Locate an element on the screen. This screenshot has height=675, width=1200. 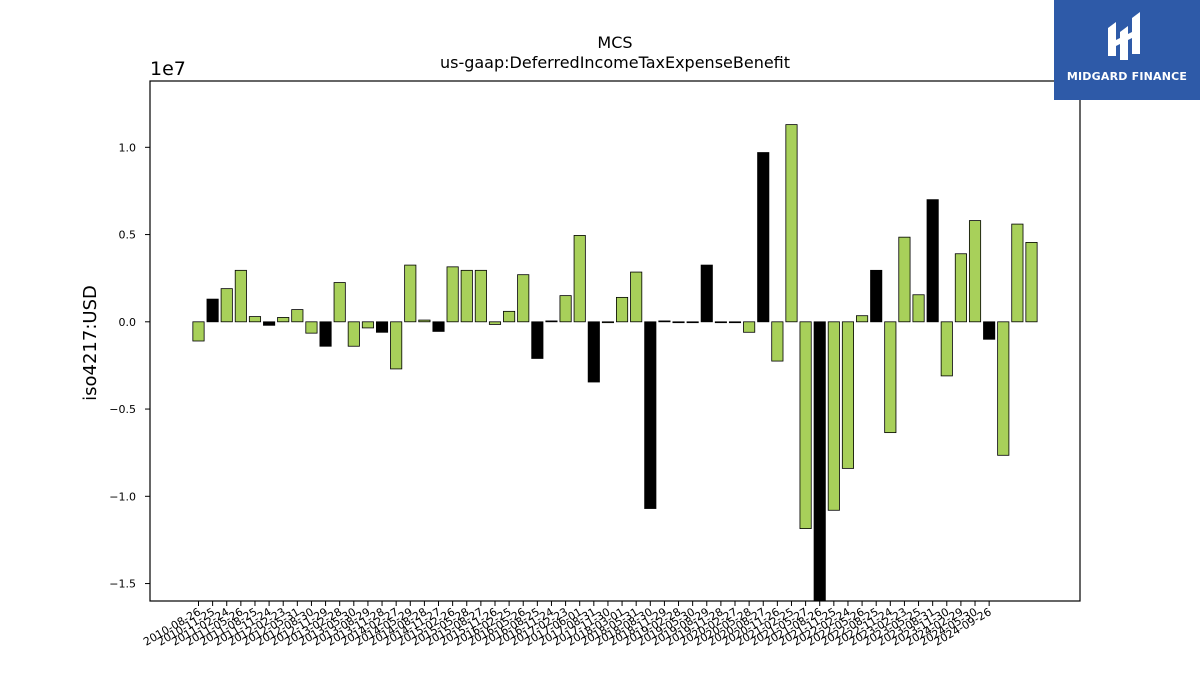
y-tick-label: −1.0 is located at coordinates (122, 496).